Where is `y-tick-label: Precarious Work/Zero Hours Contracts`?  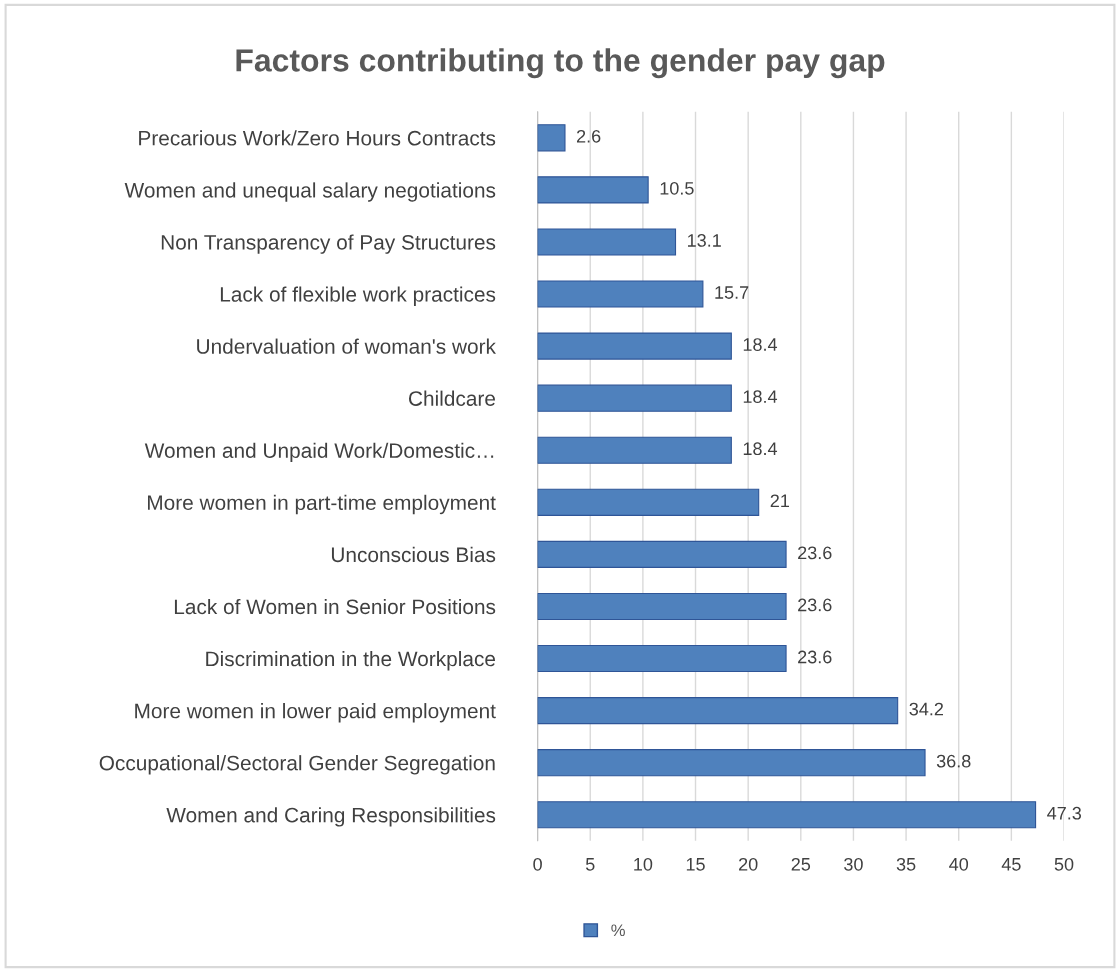 y-tick-label: Precarious Work/Zero Hours Contracts is located at coordinates (317, 138).